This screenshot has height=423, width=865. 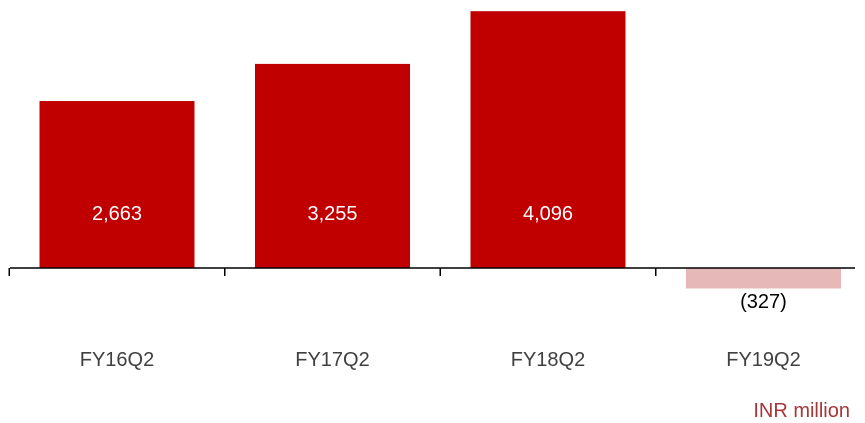 What do you see at coordinates (431, 271) in the screenshot?
I see `x-axis` at bounding box center [431, 271].